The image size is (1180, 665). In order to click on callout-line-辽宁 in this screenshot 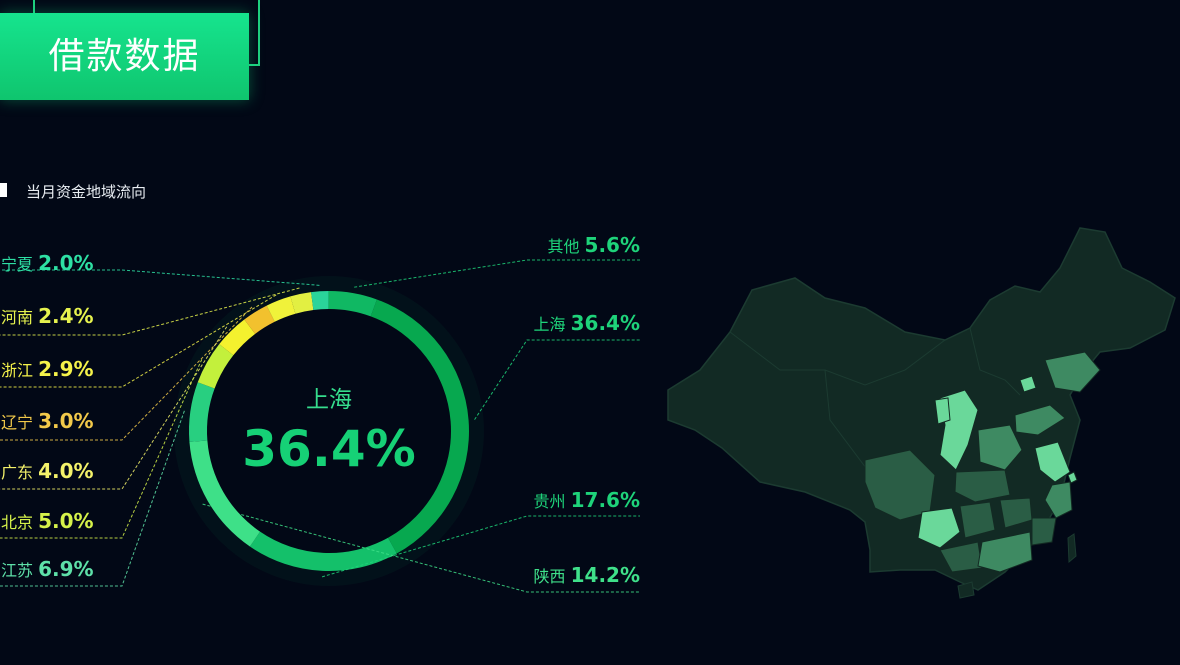, I will do `click(126, 373)`.